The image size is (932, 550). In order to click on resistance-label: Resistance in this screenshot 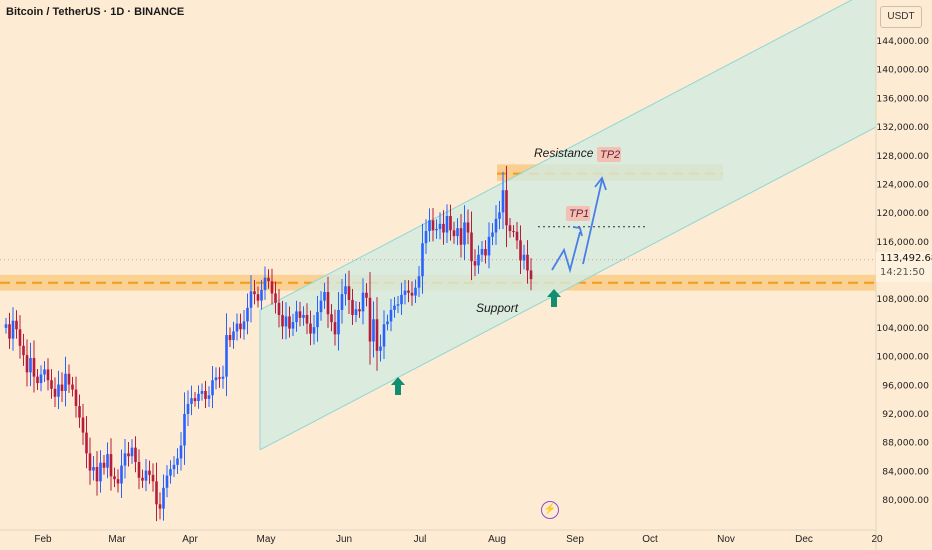, I will do `click(564, 153)`.